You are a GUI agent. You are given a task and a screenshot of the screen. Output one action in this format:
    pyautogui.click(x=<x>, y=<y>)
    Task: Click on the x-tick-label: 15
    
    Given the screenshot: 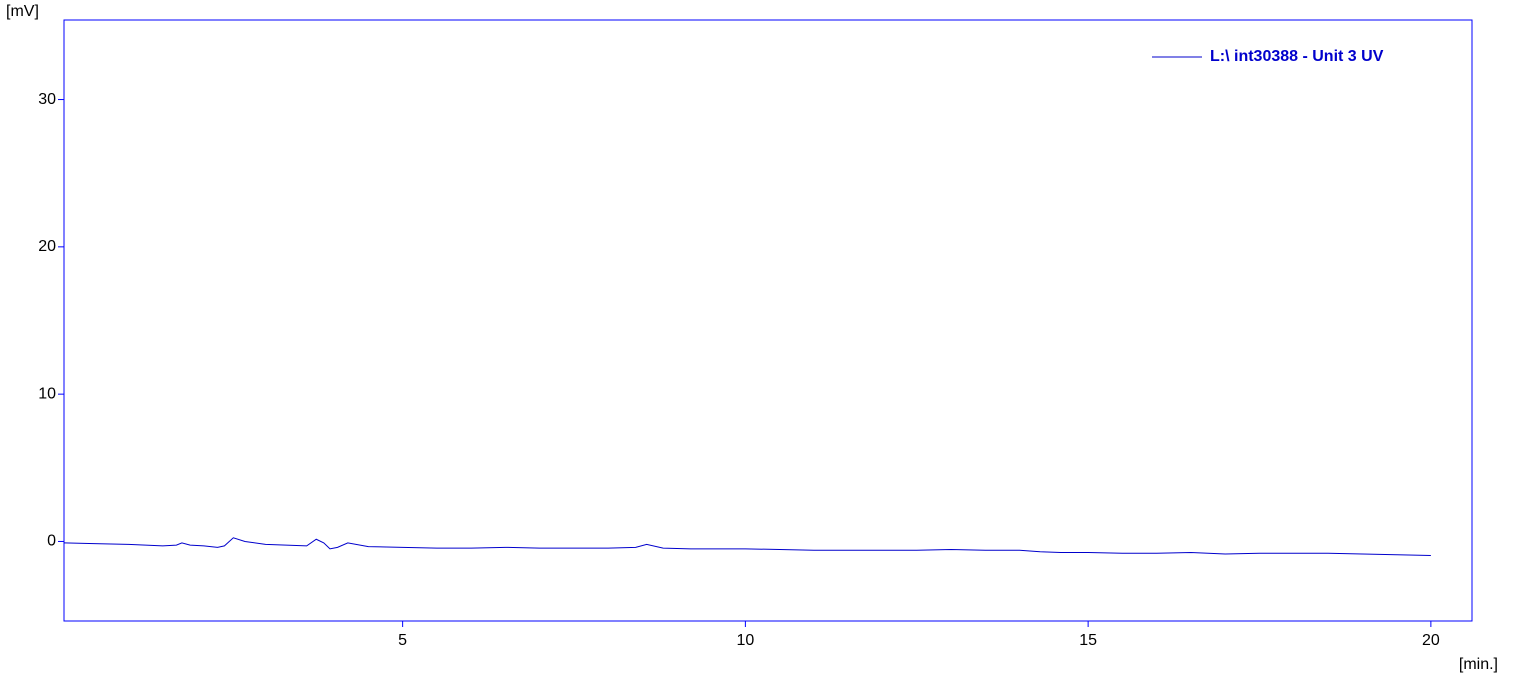 What is the action you would take?
    pyautogui.click(x=1088, y=640)
    